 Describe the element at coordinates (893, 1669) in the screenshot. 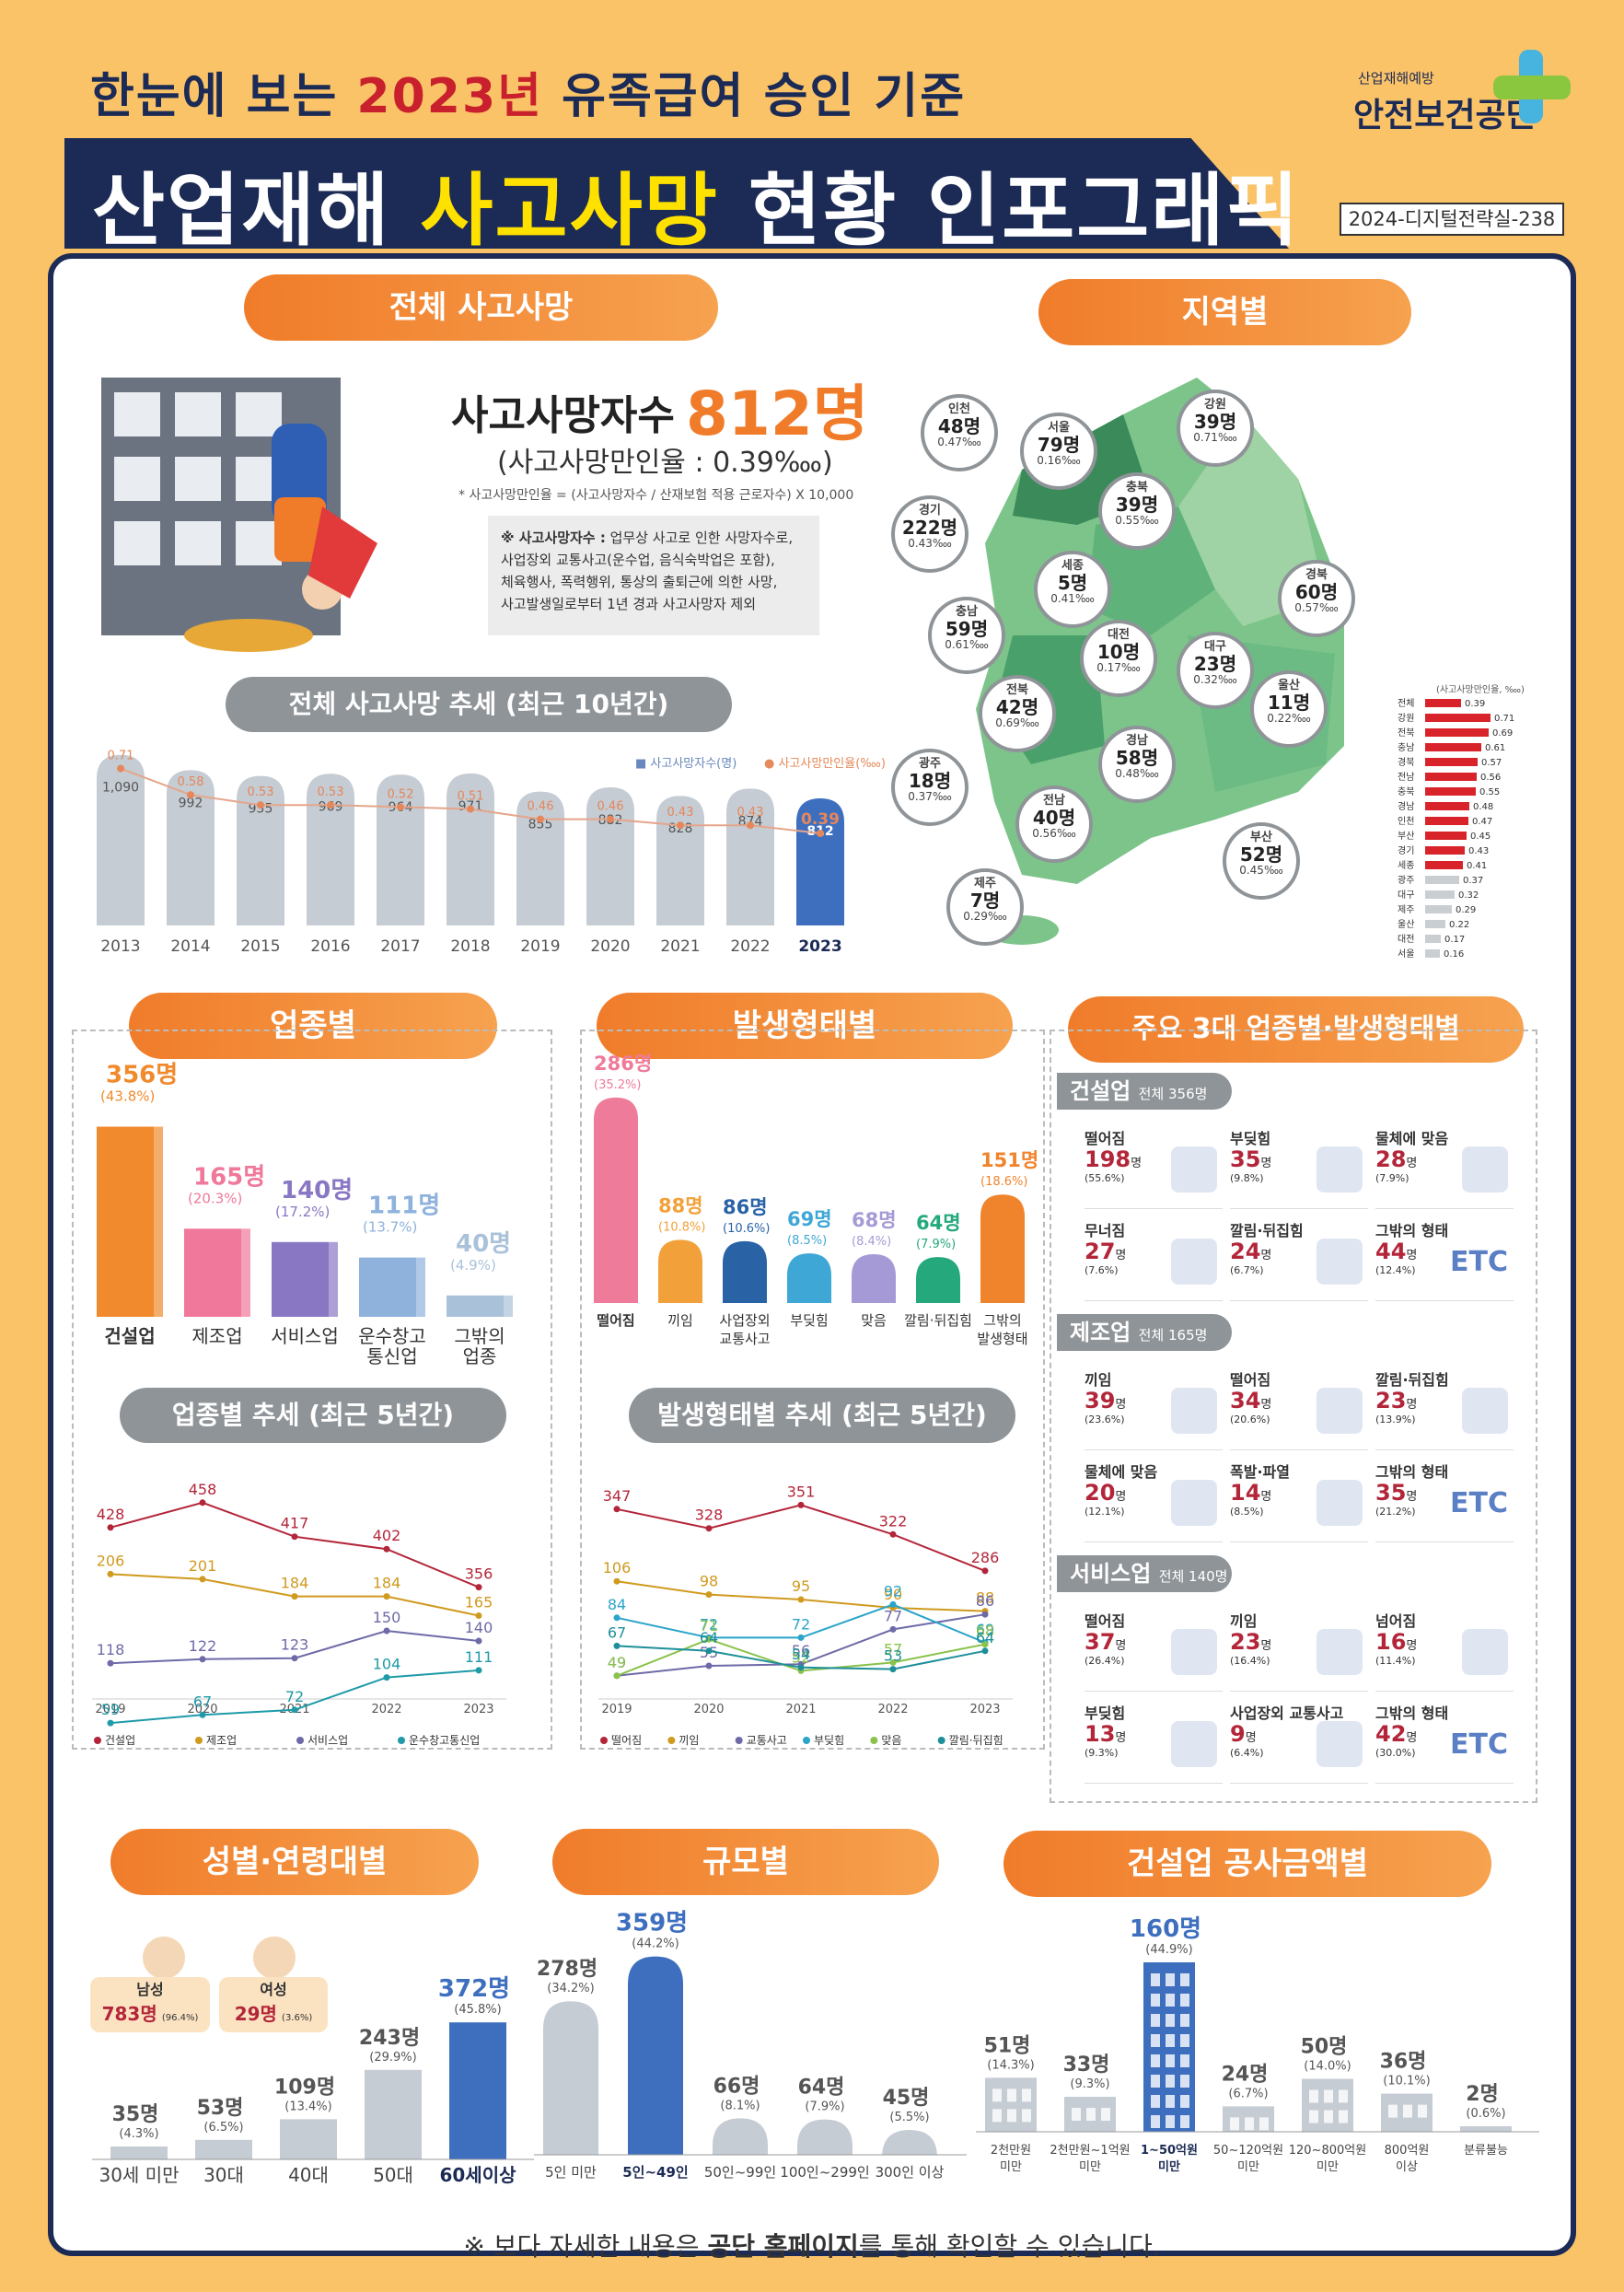

I see `point-깔림·뒤집힘-3` at that location.